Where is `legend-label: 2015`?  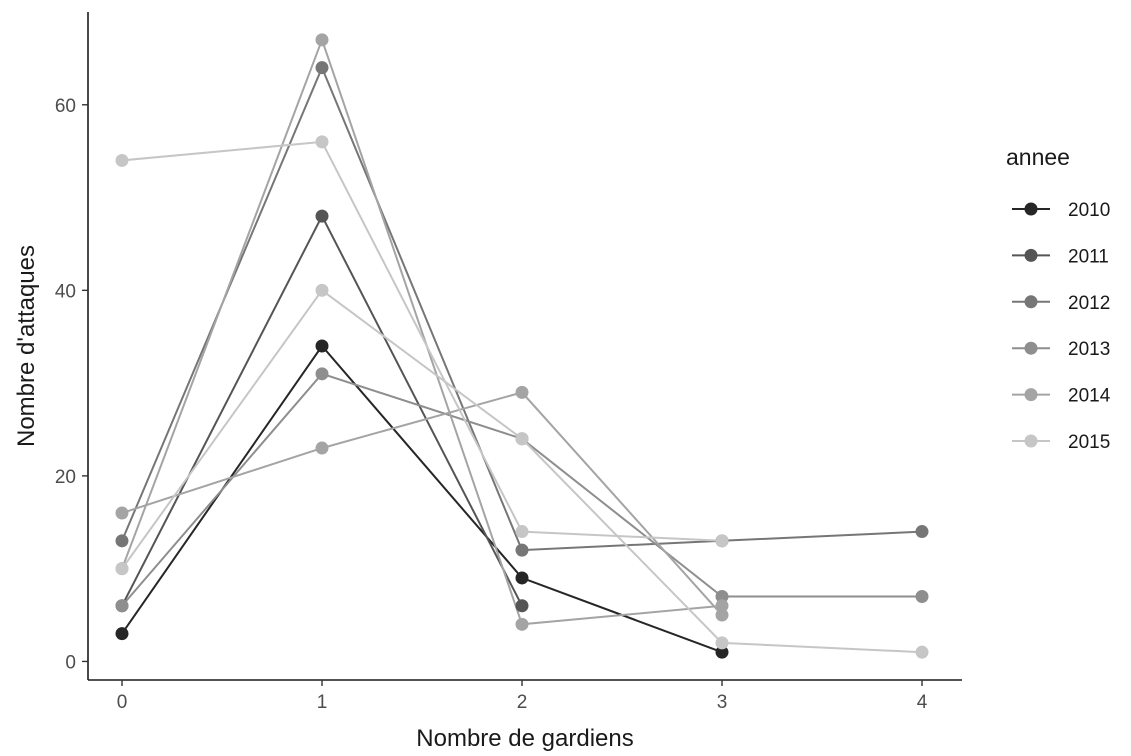
legend-label: 2015 is located at coordinates (1089, 442).